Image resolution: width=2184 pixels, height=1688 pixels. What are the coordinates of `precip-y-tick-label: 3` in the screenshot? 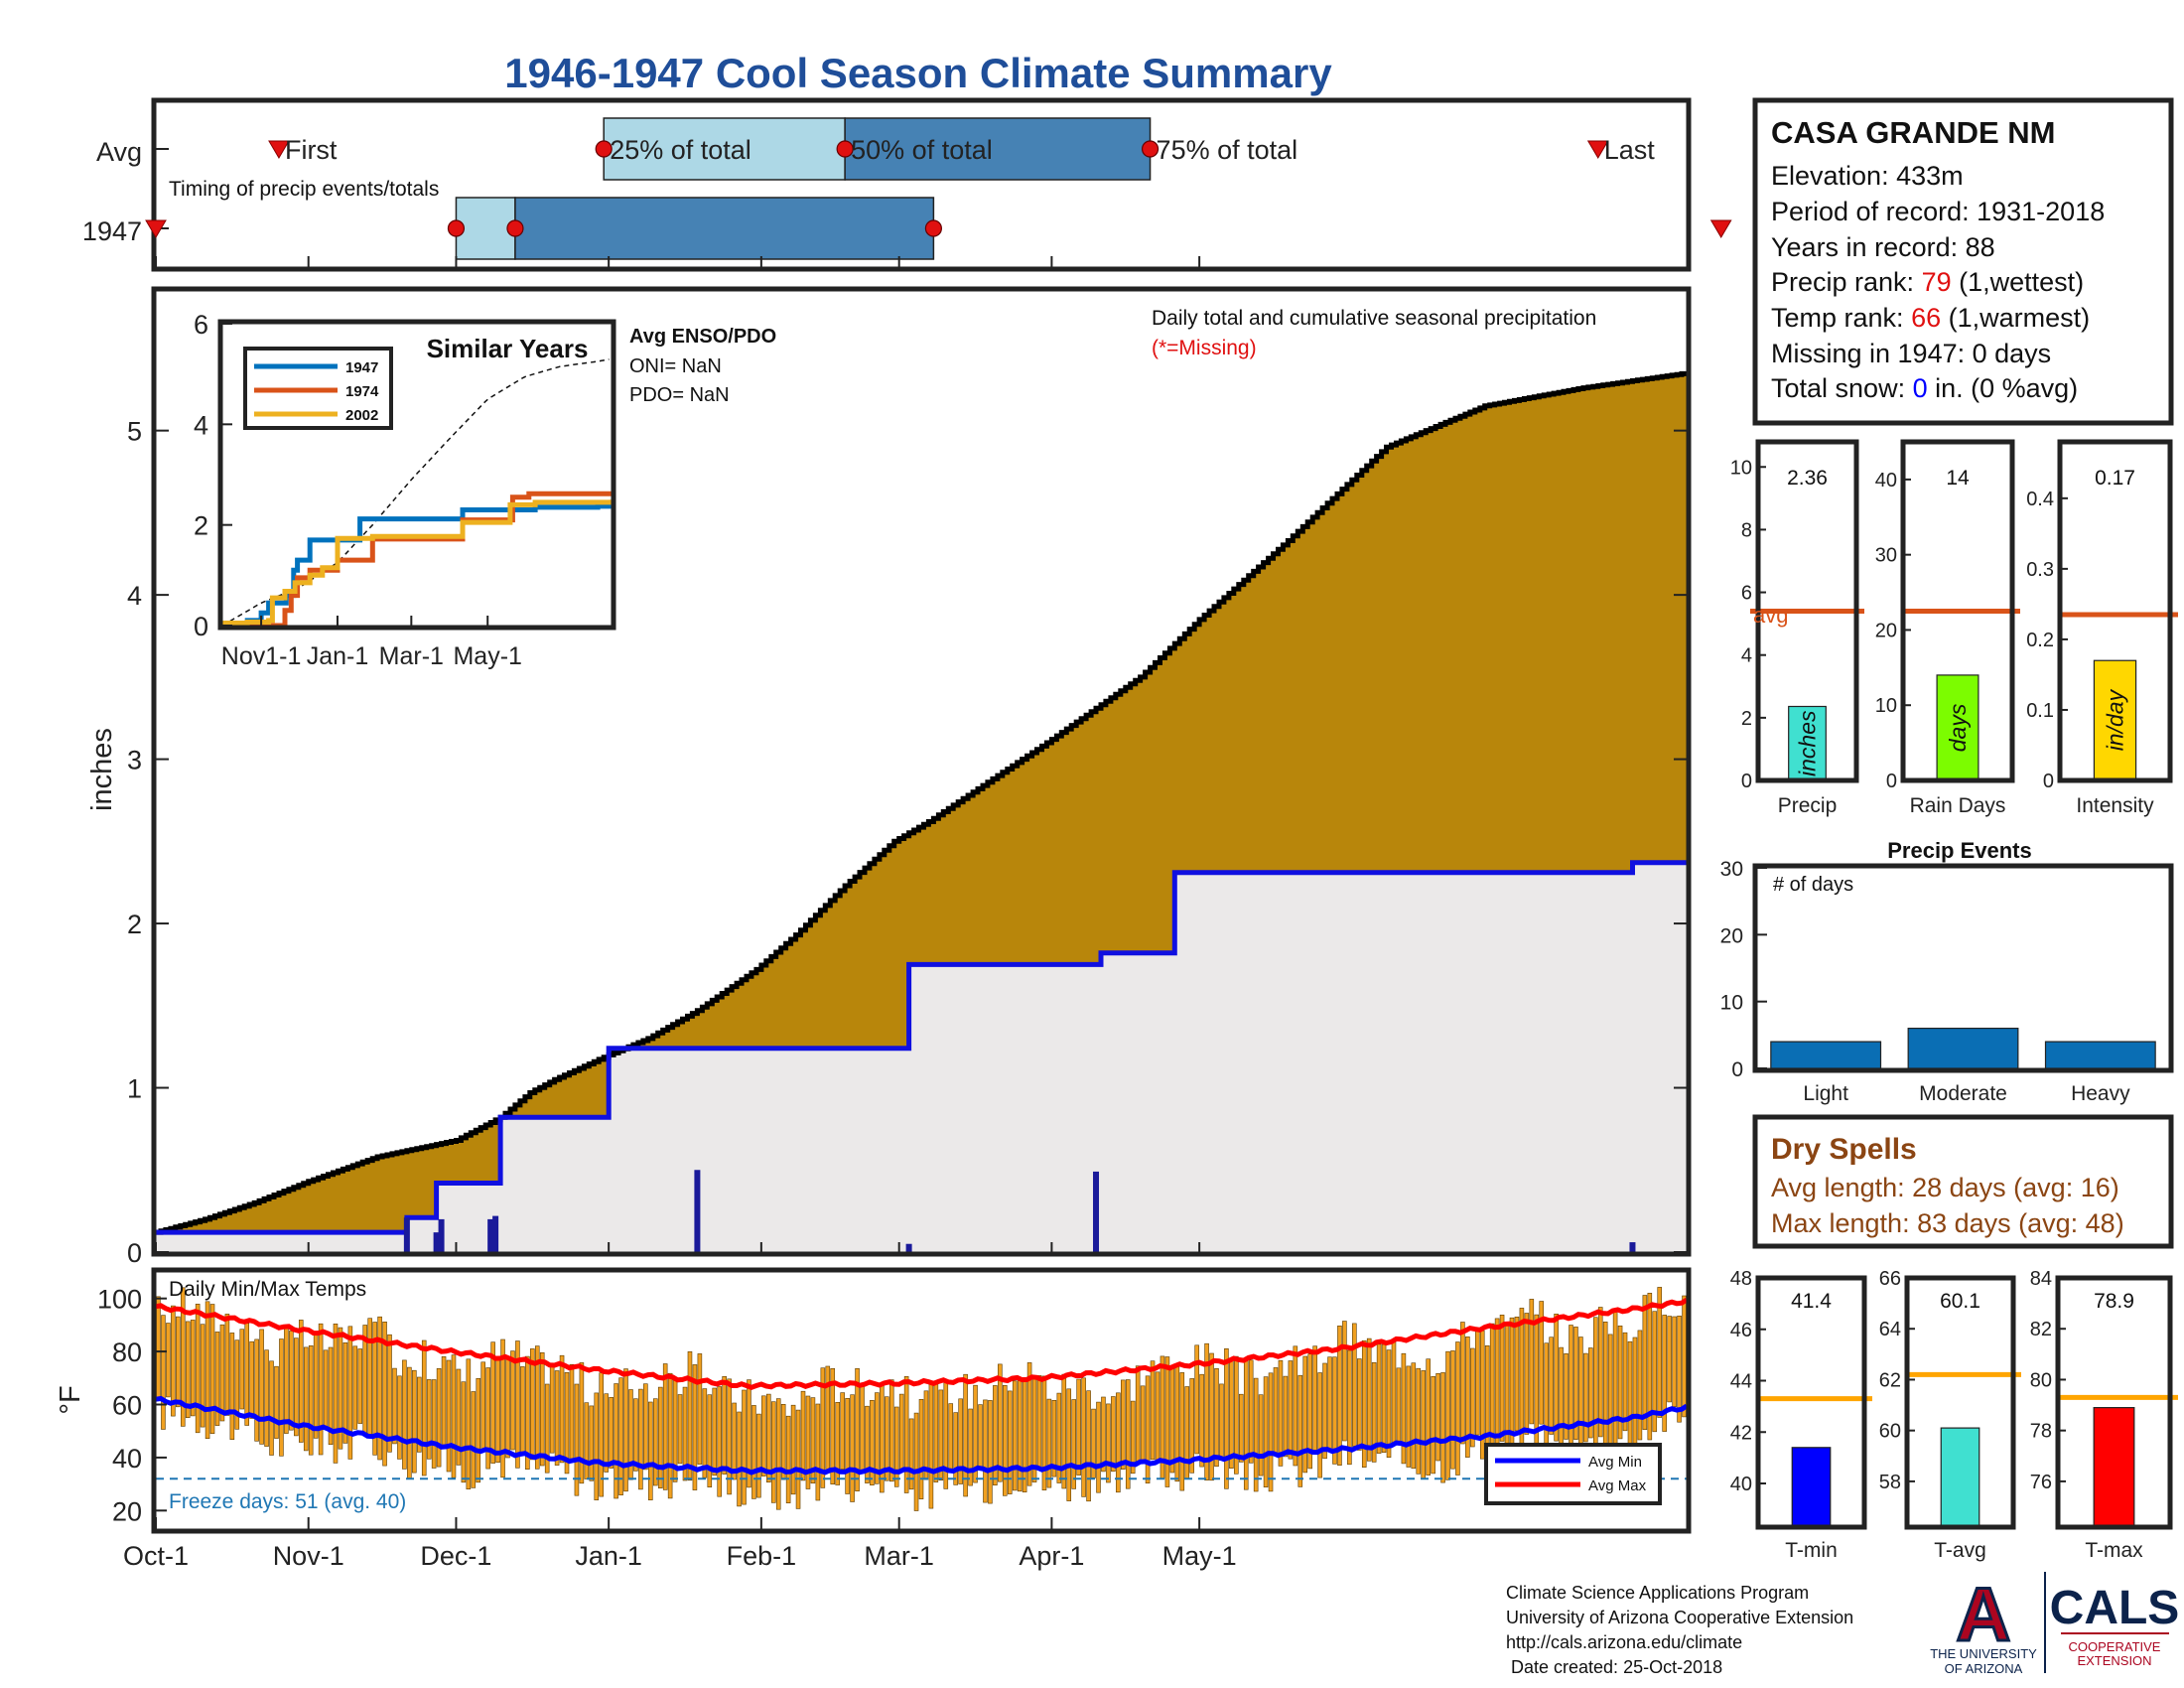 It's located at (134, 760).